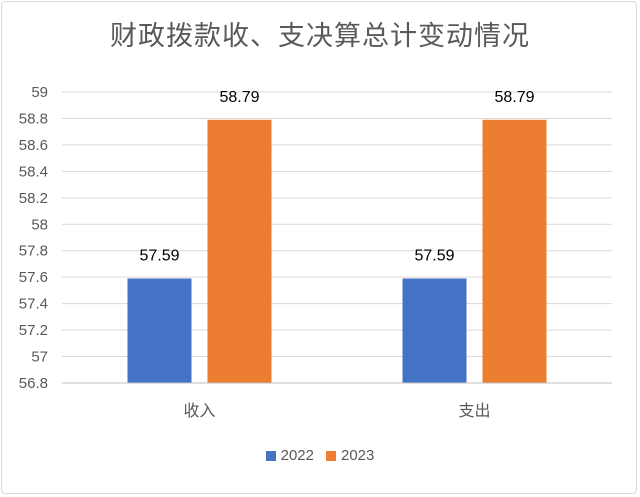  What do you see at coordinates (33, 330) in the screenshot?
I see `y-tick-label-2: 57.2` at bounding box center [33, 330].